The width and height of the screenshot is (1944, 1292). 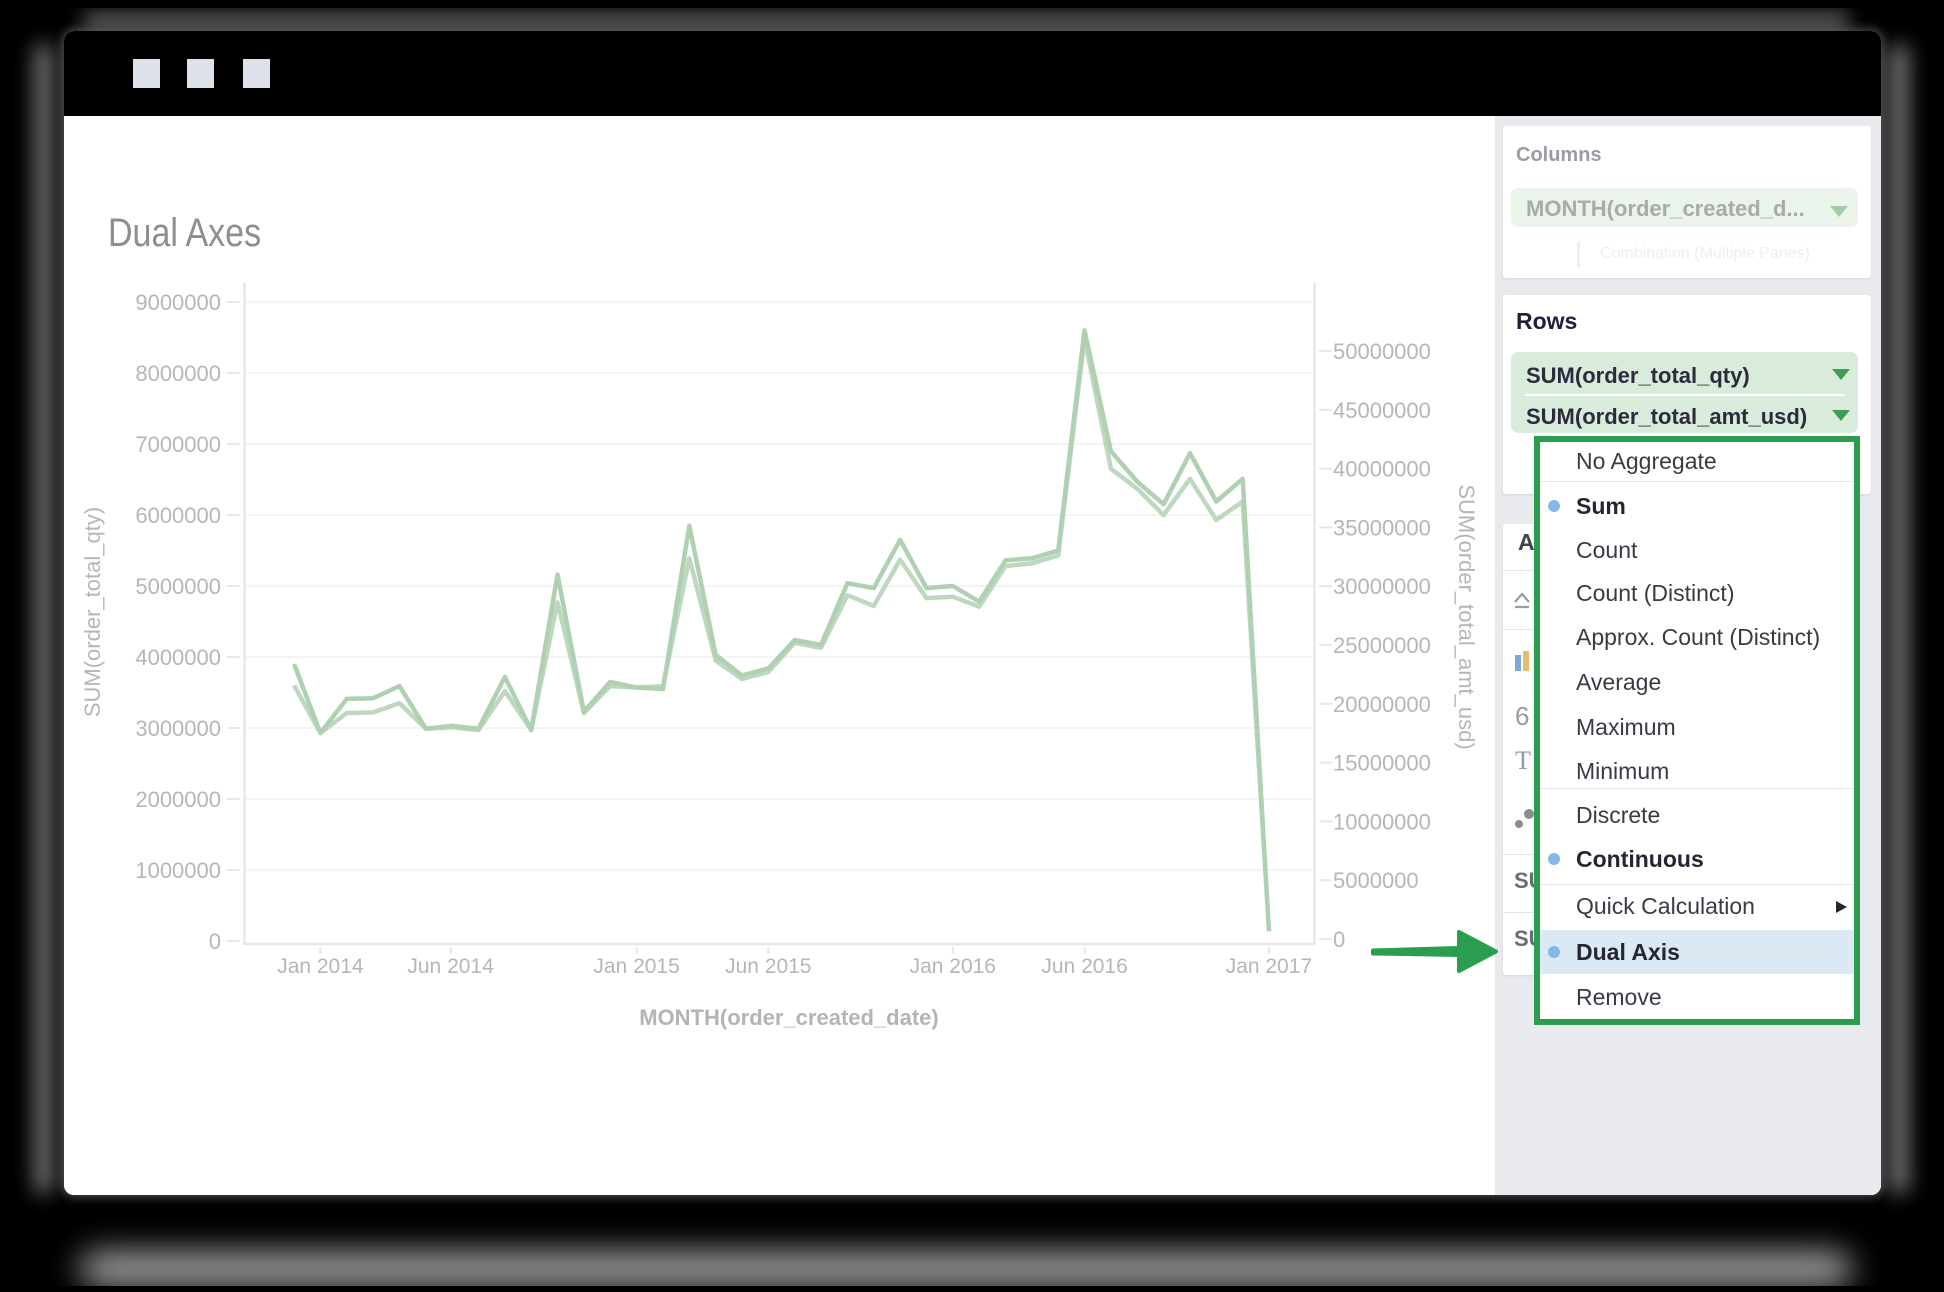 What do you see at coordinates (1382, 351) in the screenshot?
I see `svg-text: 50000000` at bounding box center [1382, 351].